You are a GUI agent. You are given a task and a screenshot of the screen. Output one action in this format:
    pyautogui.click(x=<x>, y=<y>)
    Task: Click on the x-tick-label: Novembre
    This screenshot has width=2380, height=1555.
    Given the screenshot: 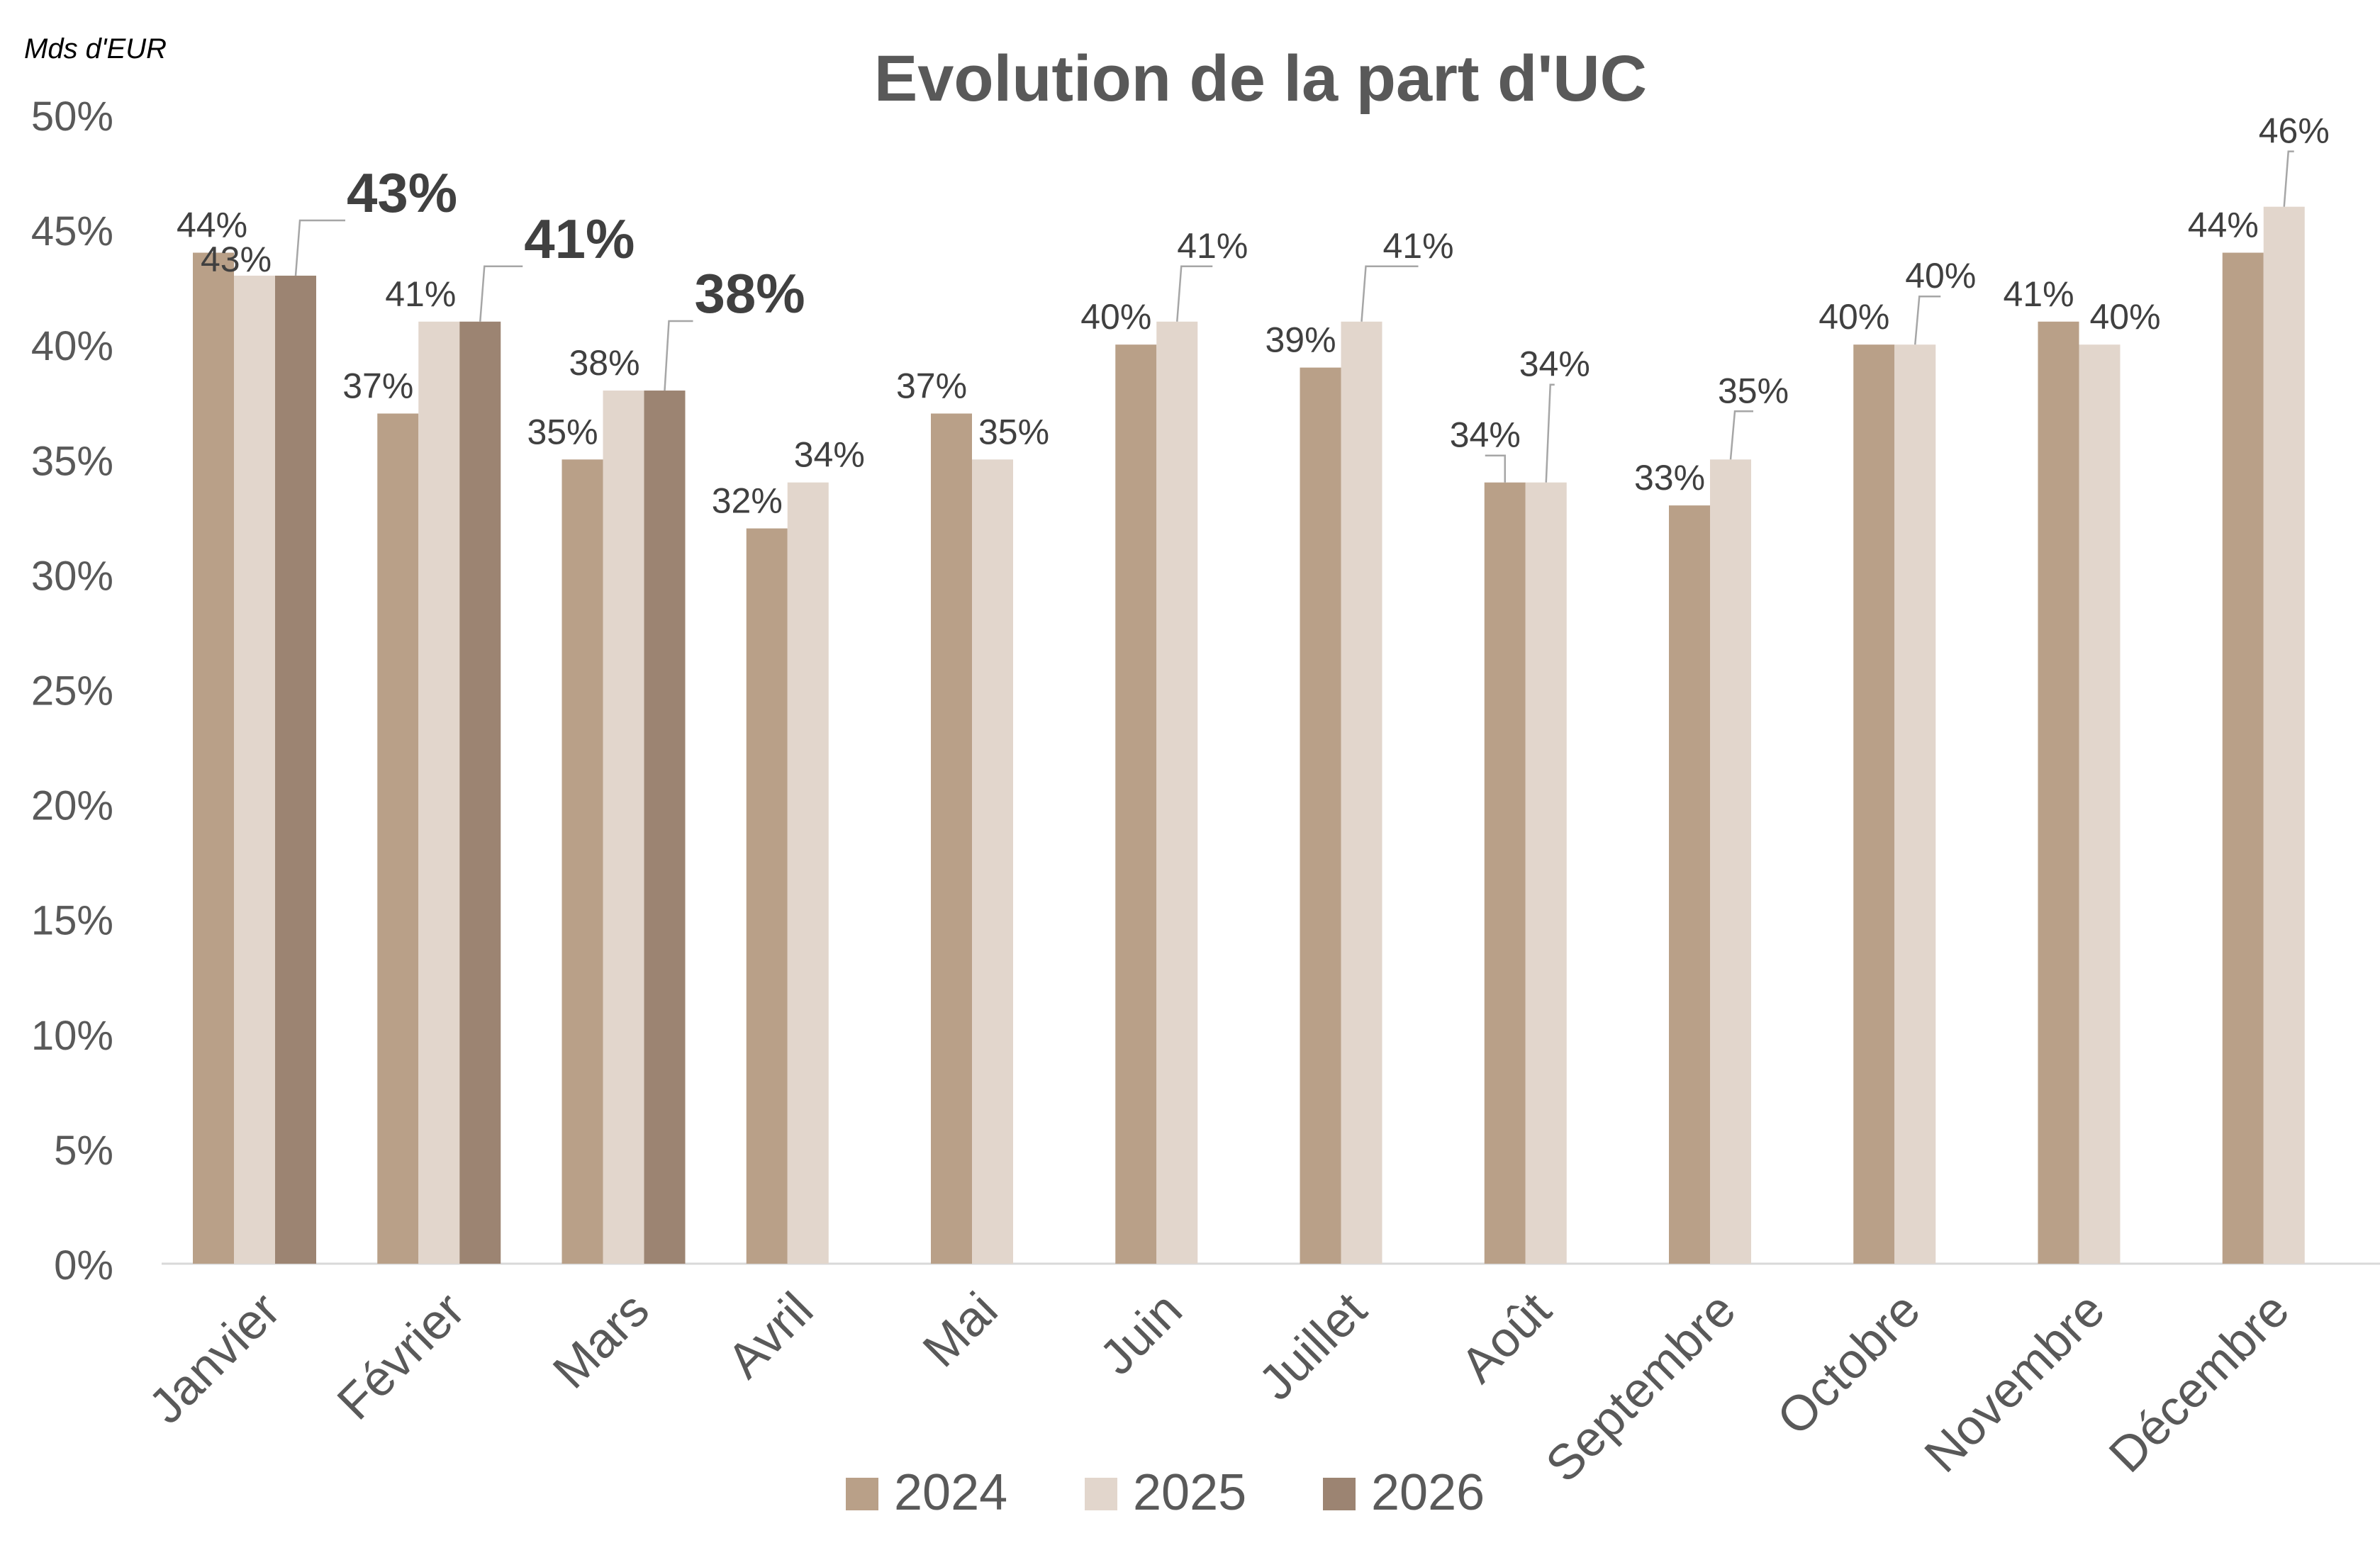 What is the action you would take?
    pyautogui.click(x=2014, y=1381)
    